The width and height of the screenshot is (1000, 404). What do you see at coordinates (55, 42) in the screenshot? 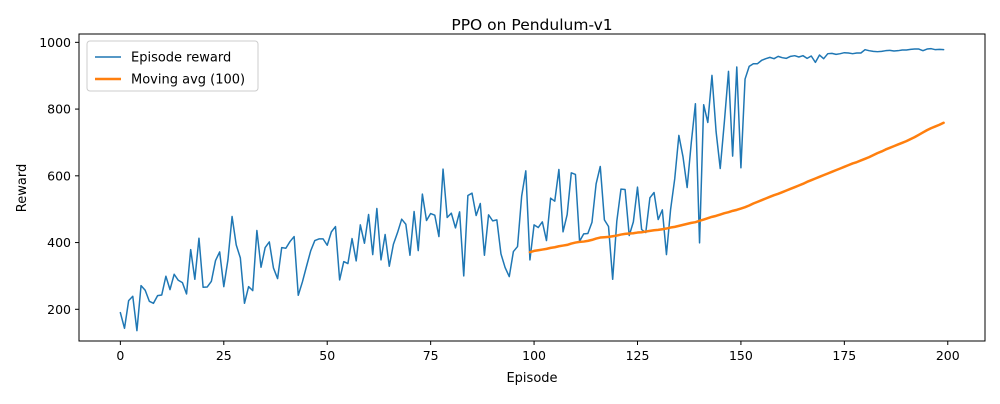
I see `y-tick-label: 1000` at bounding box center [55, 42].